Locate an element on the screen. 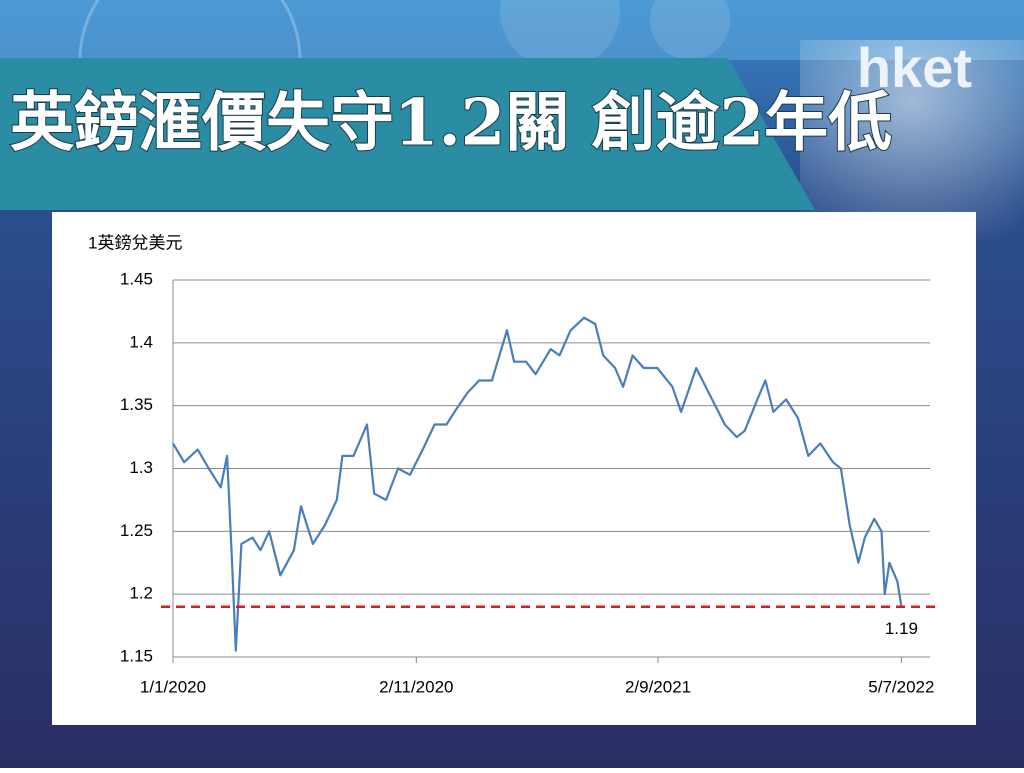  reference-label: 1.19 is located at coordinates (901, 628).